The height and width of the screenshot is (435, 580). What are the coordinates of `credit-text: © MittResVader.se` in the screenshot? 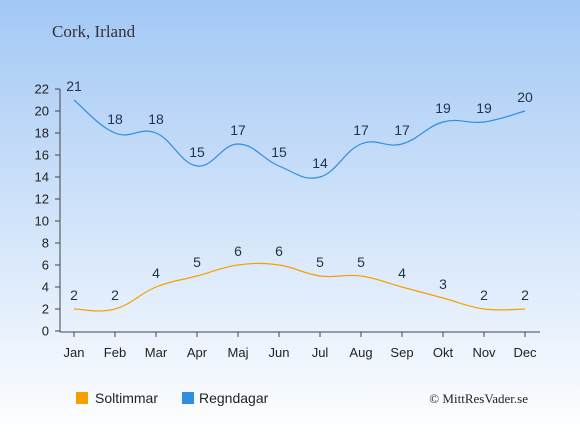 It's located at (478, 398).